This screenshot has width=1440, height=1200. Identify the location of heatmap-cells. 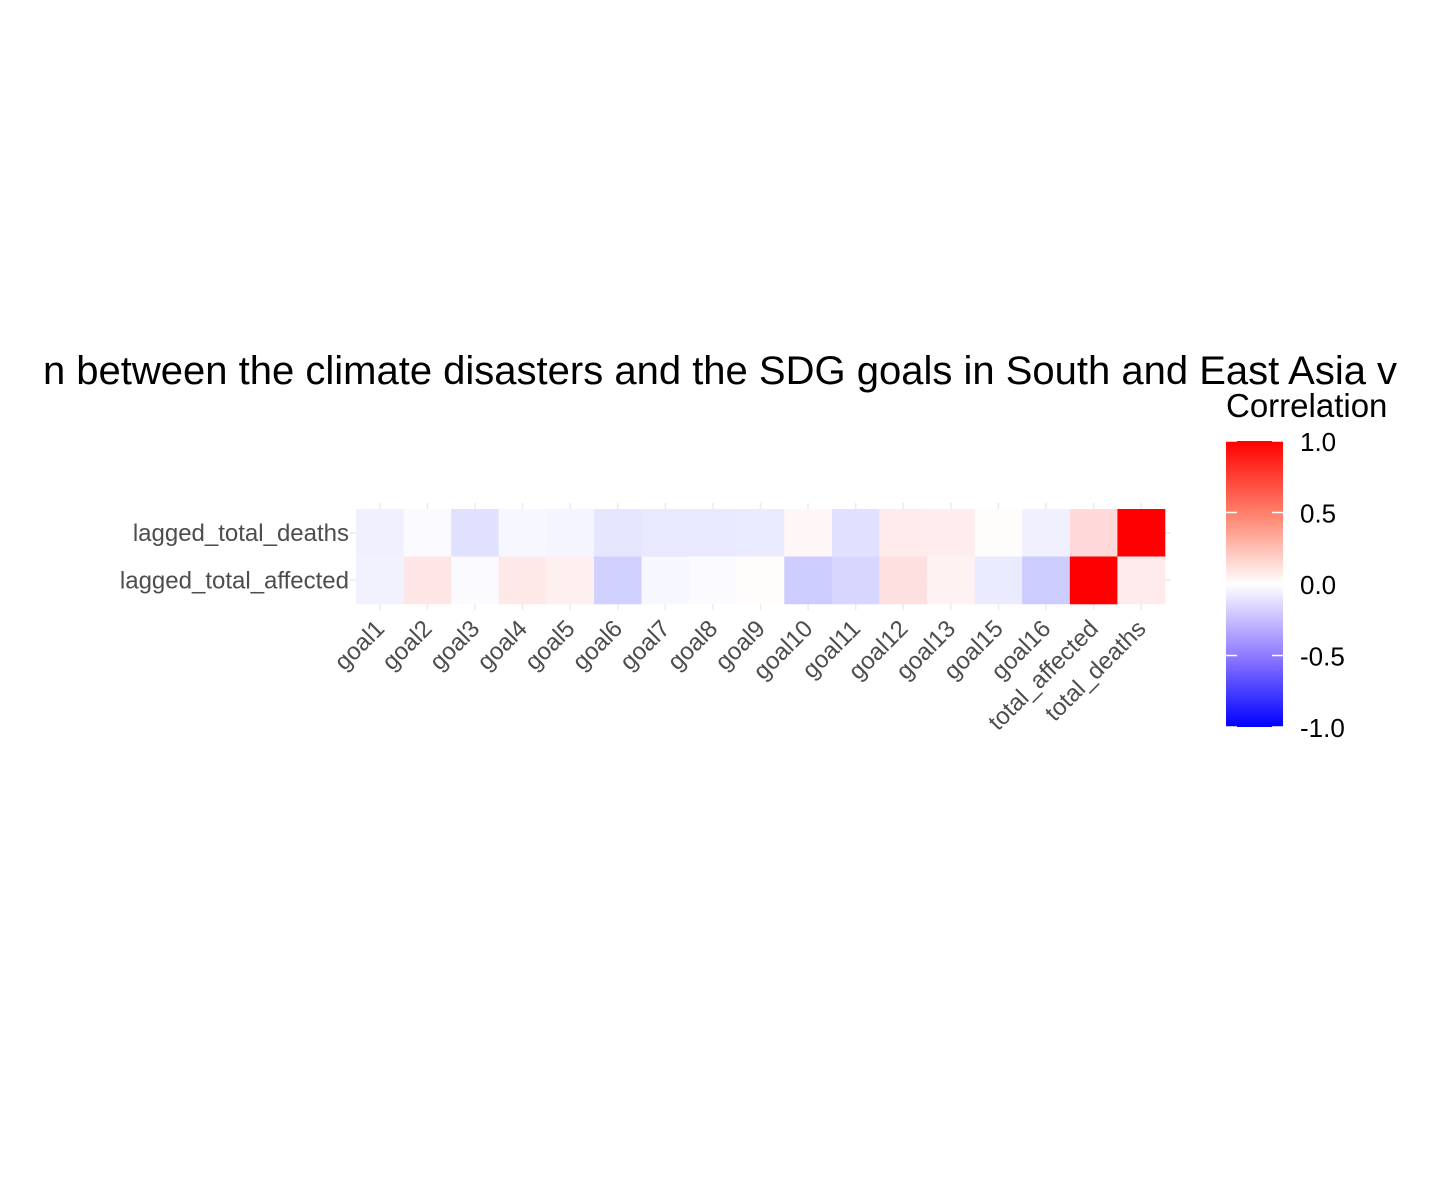
(761, 557).